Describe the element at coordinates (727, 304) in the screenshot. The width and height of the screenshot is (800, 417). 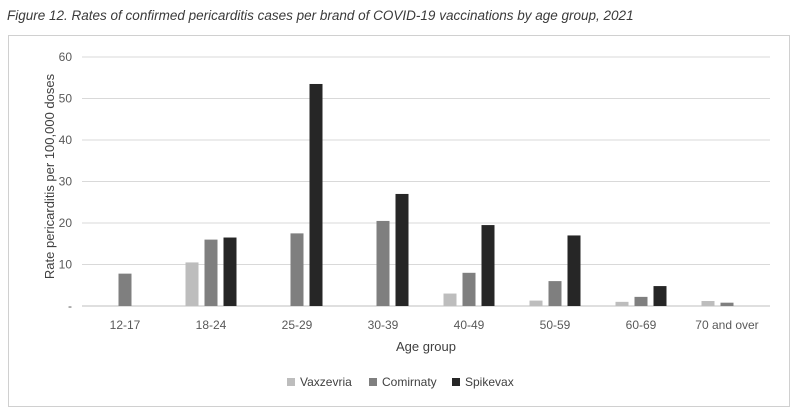
I see `bar-comirnaty-70-and-over` at that location.